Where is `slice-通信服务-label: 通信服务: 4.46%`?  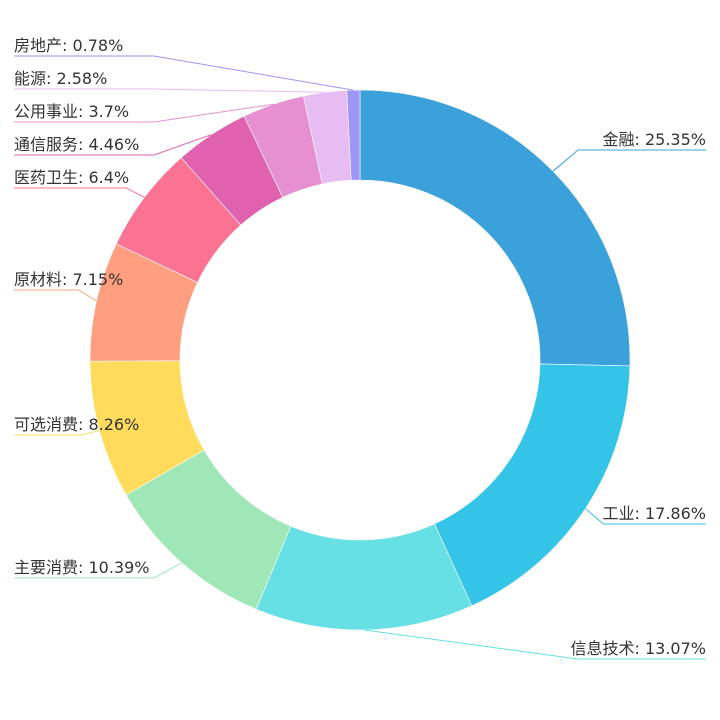
slice-通信服务-label: 通信服务: 4.46% is located at coordinates (76, 144).